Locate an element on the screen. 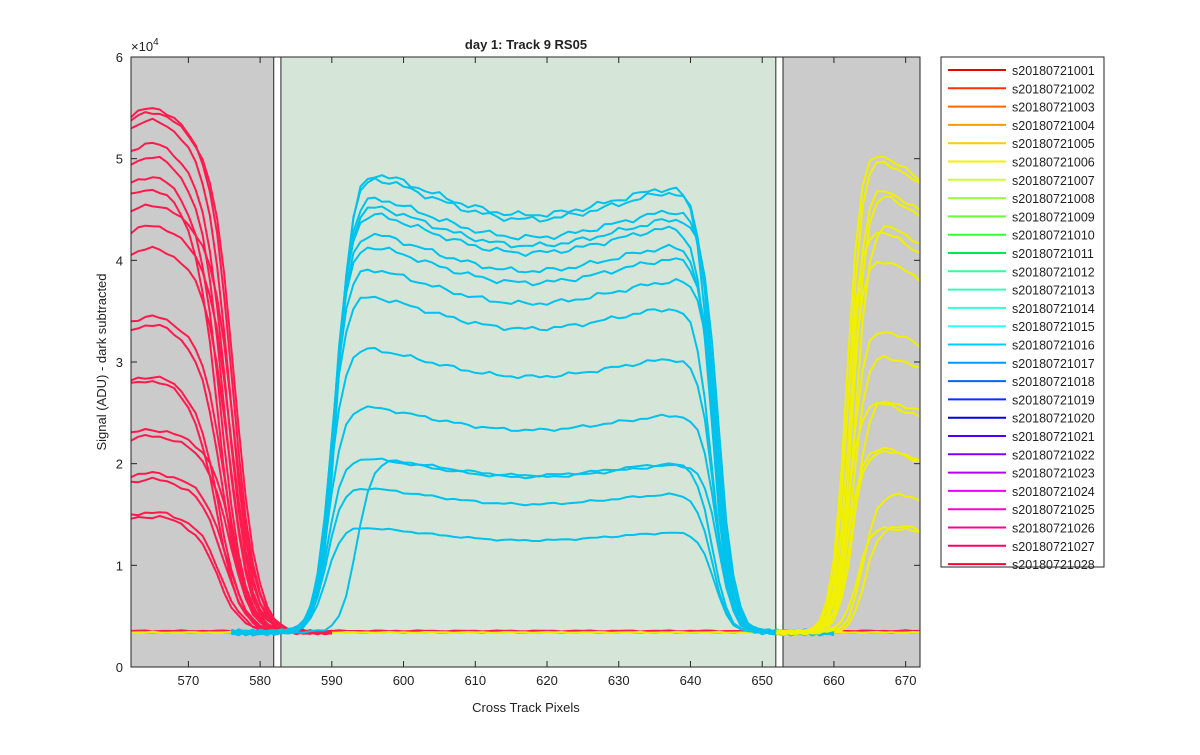 The height and width of the screenshot is (755, 1200). y-tick-label: 4 is located at coordinates (119, 260).